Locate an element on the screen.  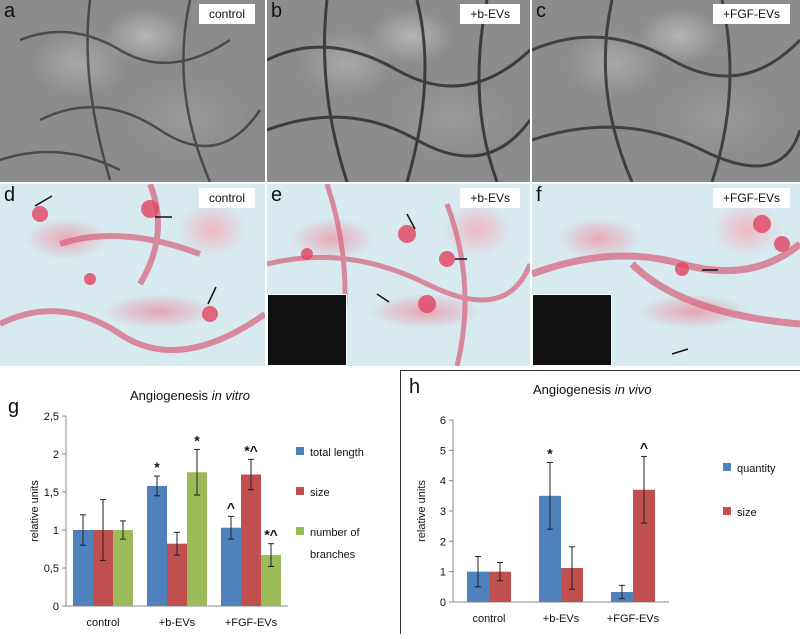
panel-c-image: c +FGF-EVs is located at coordinates (666, 91).